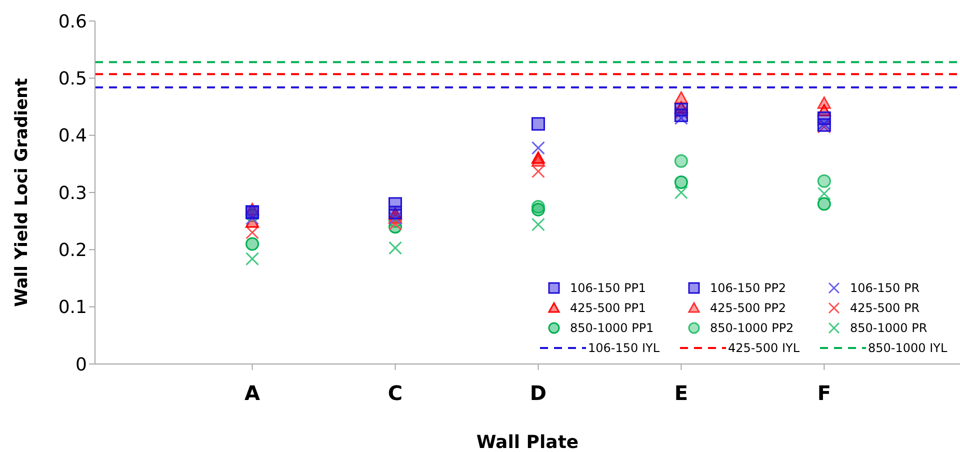 The image size is (960, 452). I want to click on legend-label: 106-150 PP2, so click(748, 288).